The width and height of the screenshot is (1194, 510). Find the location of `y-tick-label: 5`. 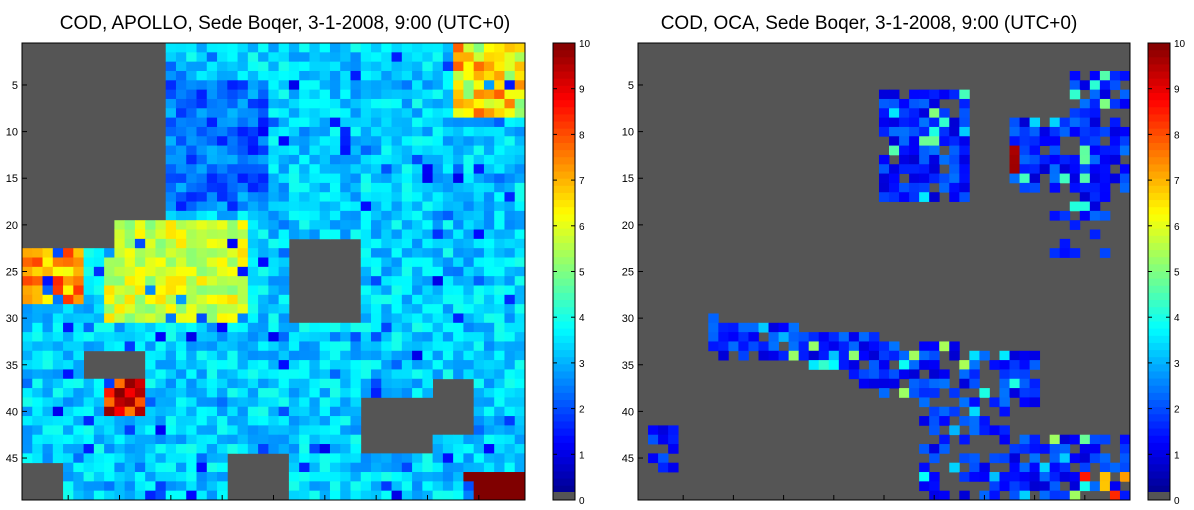

y-tick-label: 5 is located at coordinates (15, 86).